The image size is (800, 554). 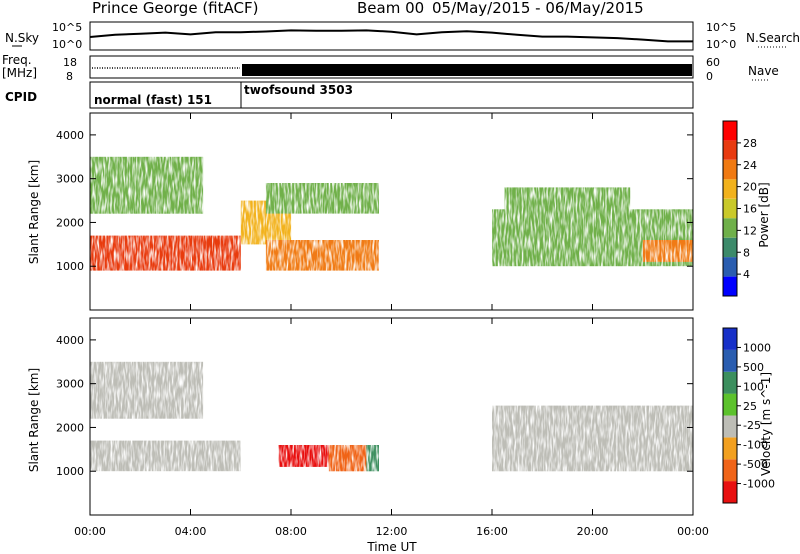 What do you see at coordinates (593, 531) in the screenshot?
I see `time-tick-label: 20:00` at bounding box center [593, 531].